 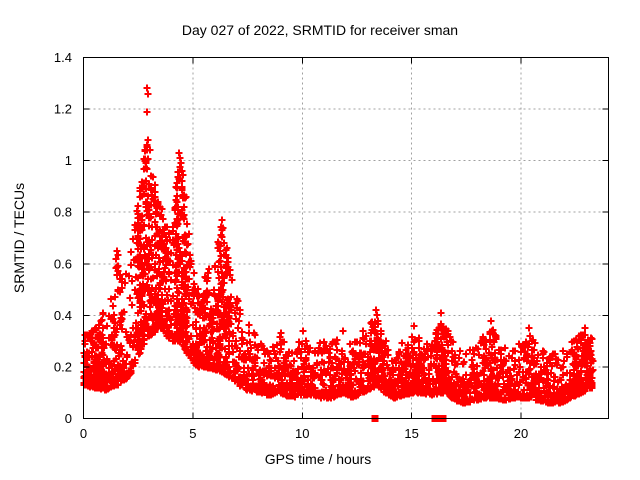 I want to click on y-tick-label: 1.4, so click(x=63, y=57).